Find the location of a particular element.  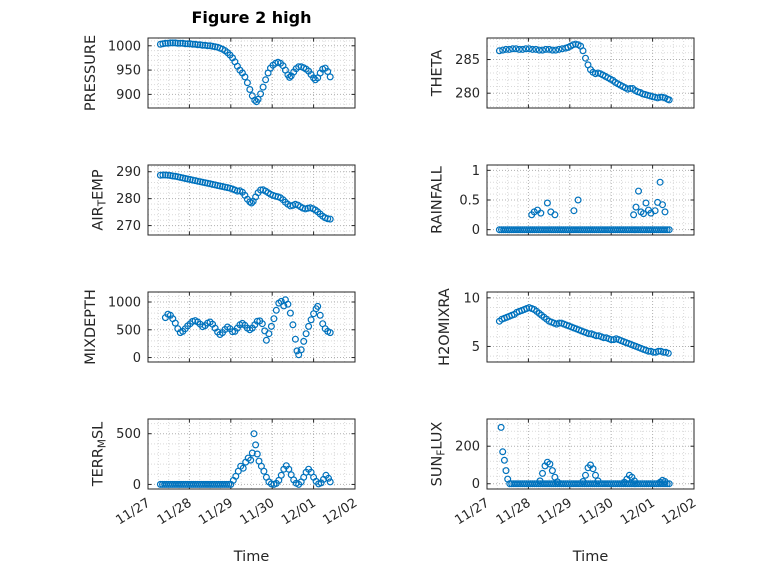

y-tick-label: 1 is located at coordinates (476, 171).